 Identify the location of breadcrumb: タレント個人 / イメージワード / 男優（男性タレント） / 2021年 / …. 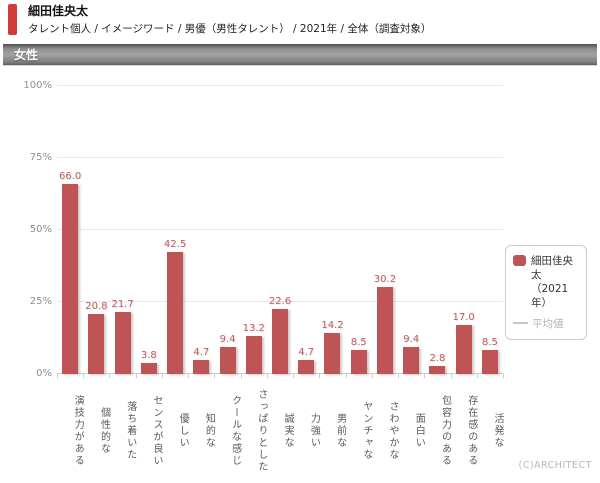
(230, 29).